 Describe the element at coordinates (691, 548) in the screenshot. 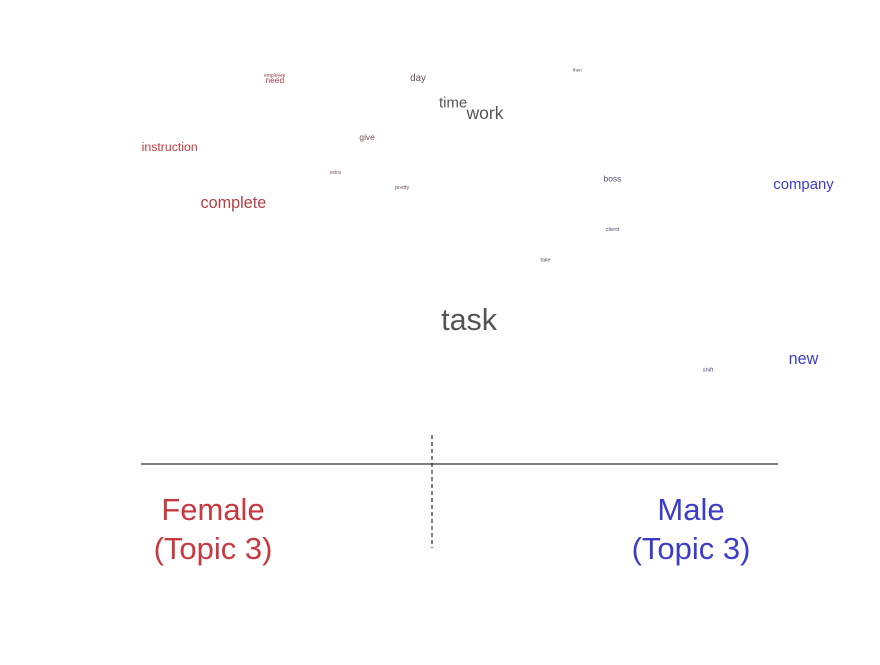

I see `male-label-line2: (Topic 3)` at that location.